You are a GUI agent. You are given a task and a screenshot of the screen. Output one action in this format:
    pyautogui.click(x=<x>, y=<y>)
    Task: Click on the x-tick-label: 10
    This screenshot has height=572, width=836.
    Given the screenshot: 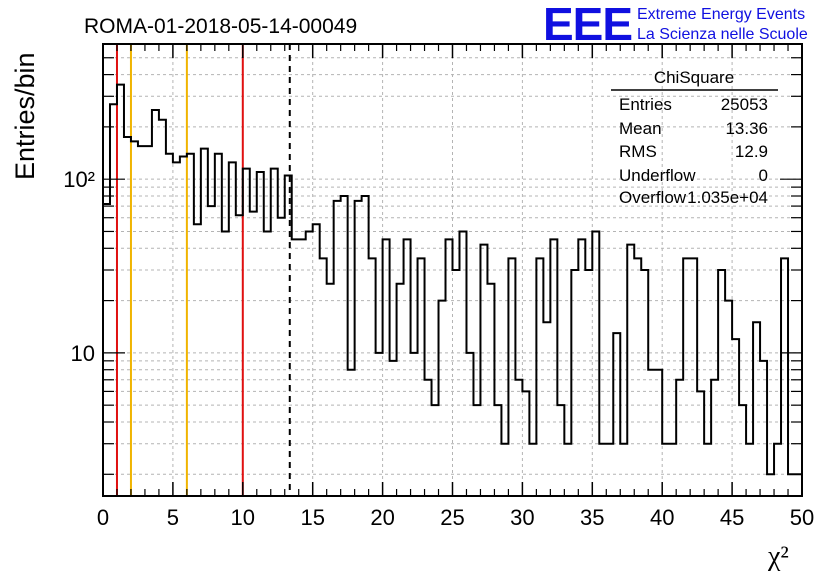 What is the action you would take?
    pyautogui.click(x=243, y=517)
    